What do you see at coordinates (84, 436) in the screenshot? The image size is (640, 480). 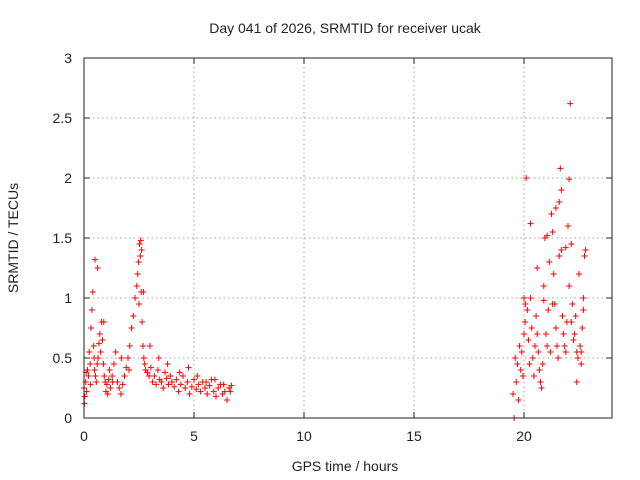 I see `x-tick-label: 0` at bounding box center [84, 436].